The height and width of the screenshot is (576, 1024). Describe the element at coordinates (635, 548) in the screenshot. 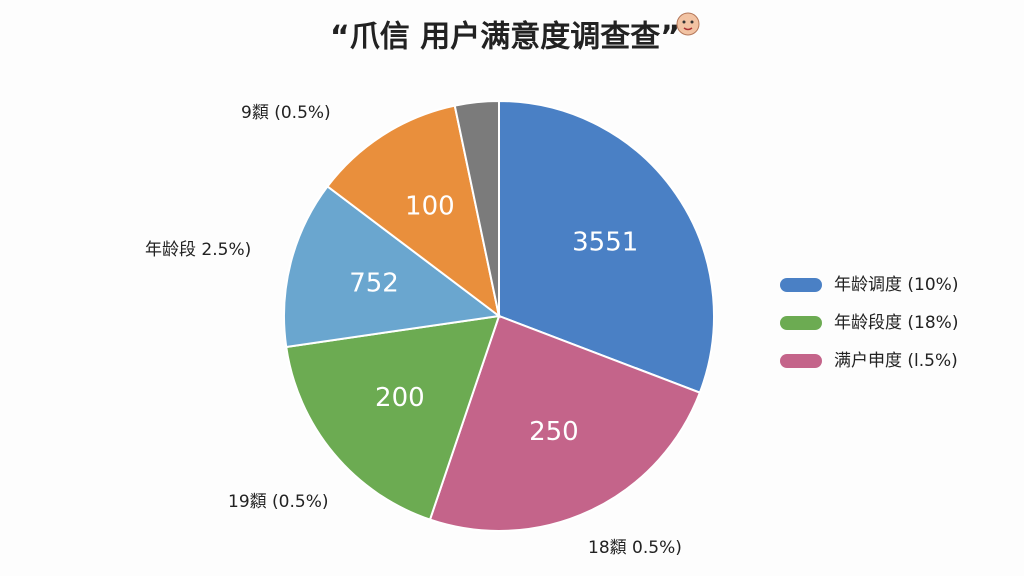

I see `annotation: 18纇 0.5%)` at that location.